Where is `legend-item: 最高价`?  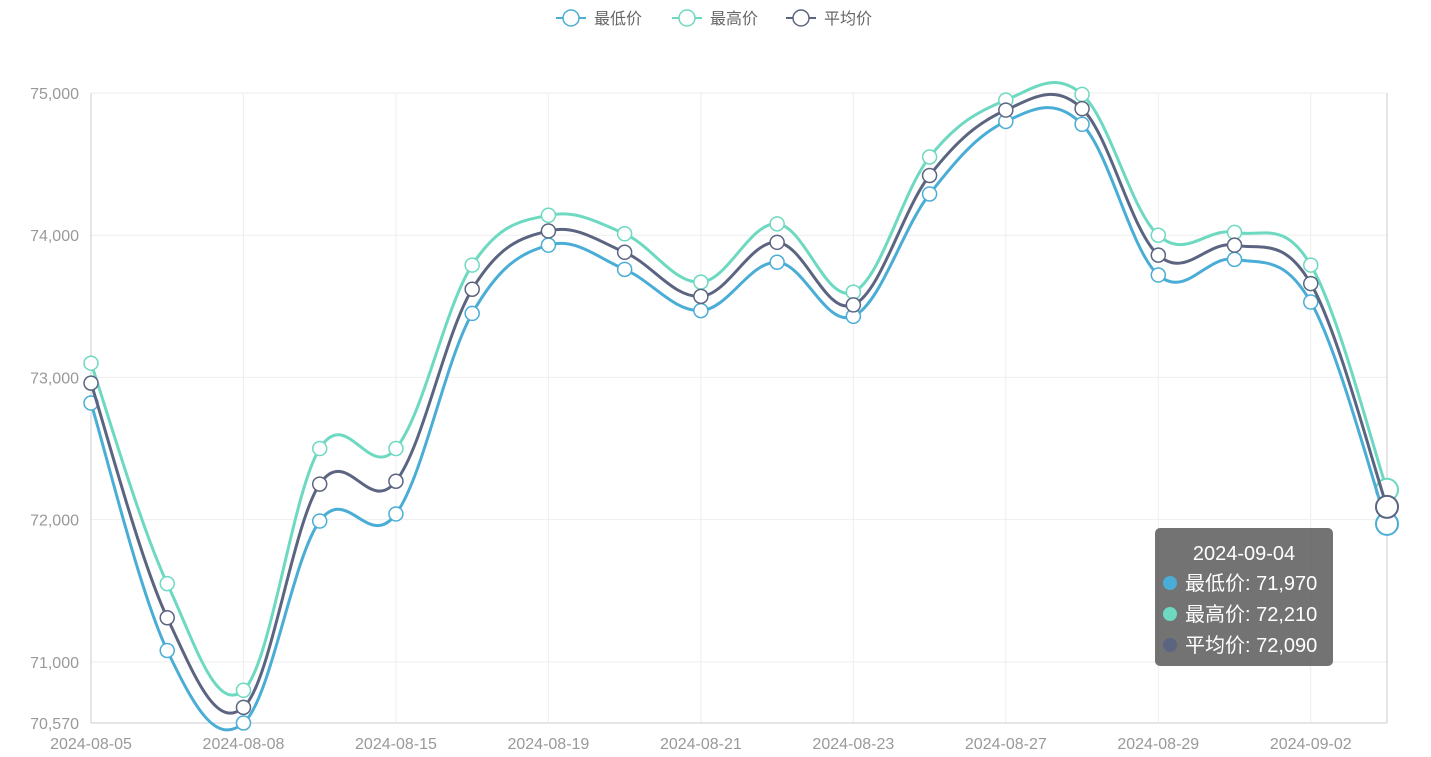 legend-item: 最高价 is located at coordinates (715, 18).